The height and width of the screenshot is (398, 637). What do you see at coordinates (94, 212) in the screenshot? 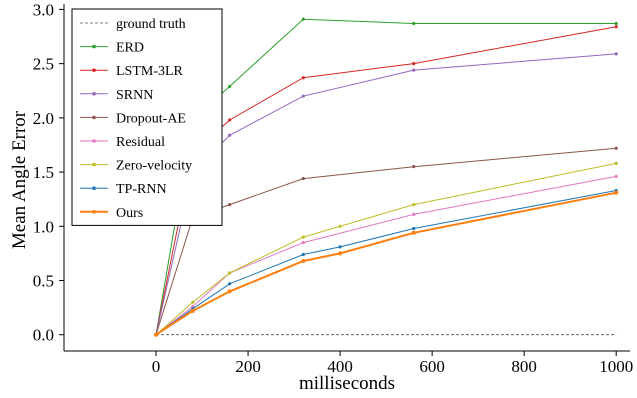
I see `legend-marker-ours` at bounding box center [94, 212].